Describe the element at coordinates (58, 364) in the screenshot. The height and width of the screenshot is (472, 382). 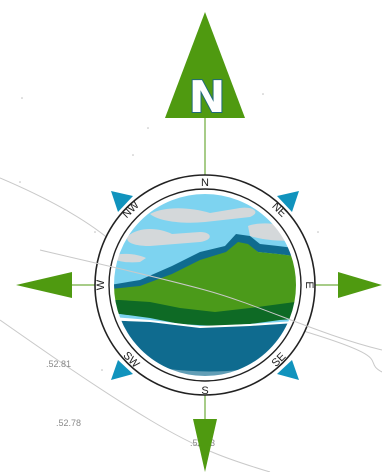
I see `map-label-1: .52.81` at that location.